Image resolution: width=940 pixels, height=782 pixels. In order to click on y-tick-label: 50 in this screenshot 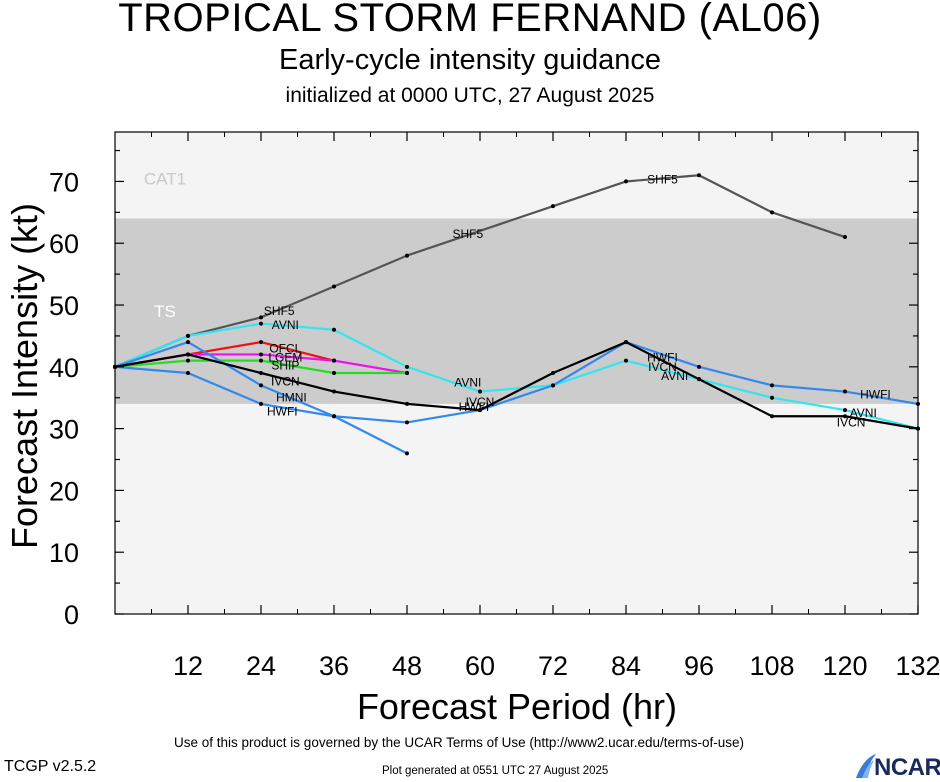, I will do `click(64, 306)`.